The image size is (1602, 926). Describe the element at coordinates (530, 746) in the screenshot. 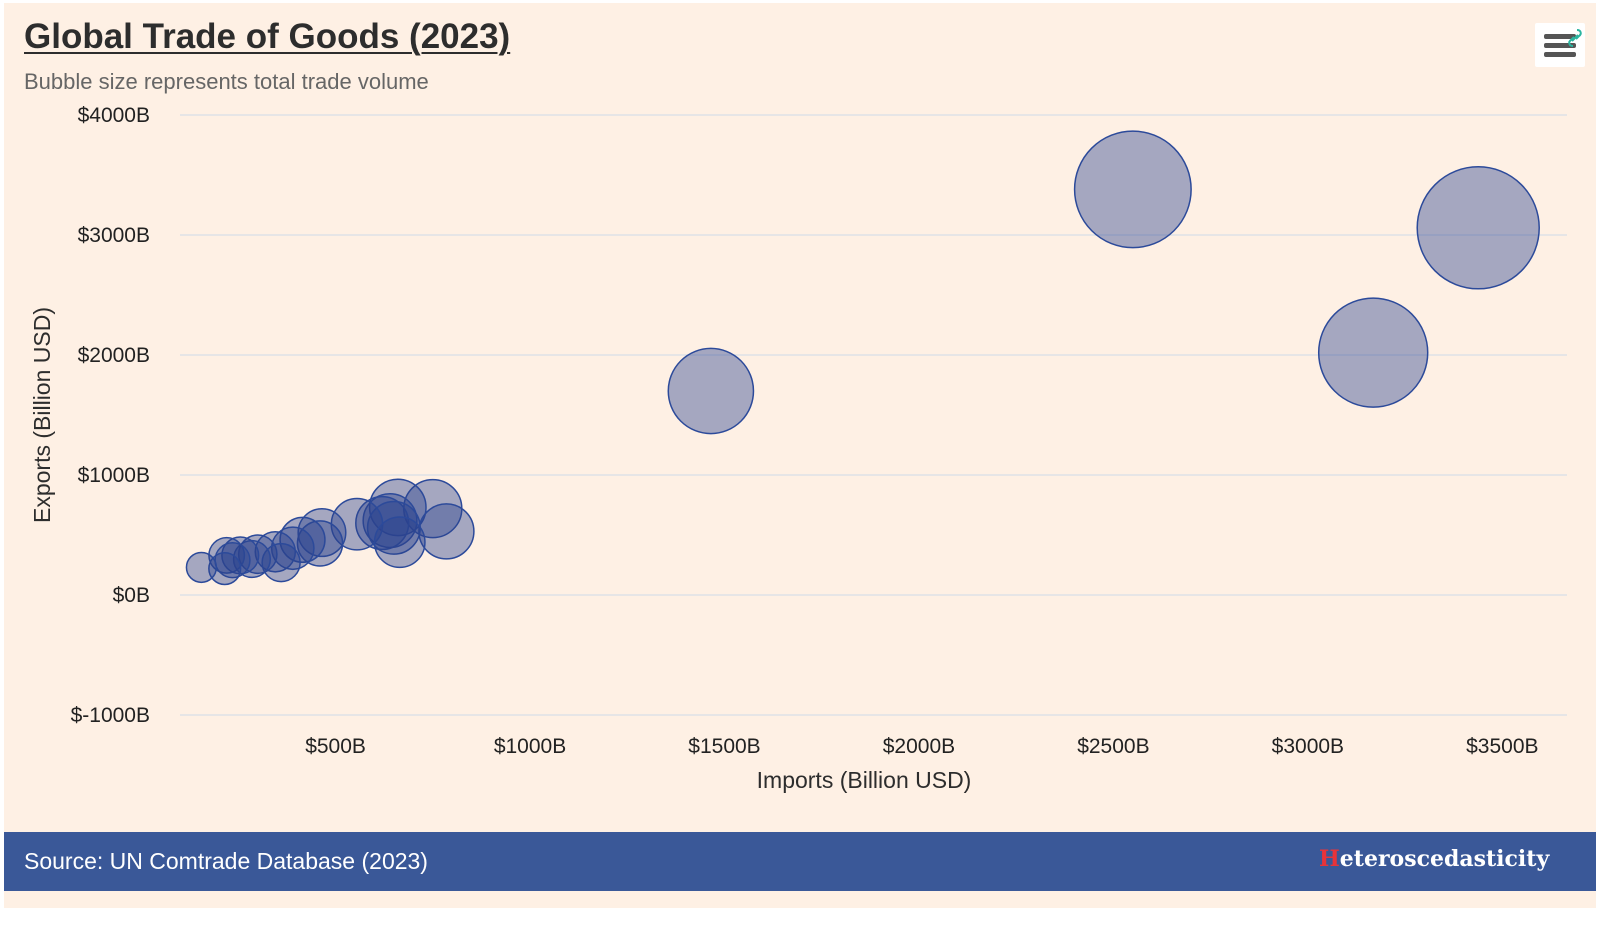

I see `x-tick-label: $1000B` at that location.